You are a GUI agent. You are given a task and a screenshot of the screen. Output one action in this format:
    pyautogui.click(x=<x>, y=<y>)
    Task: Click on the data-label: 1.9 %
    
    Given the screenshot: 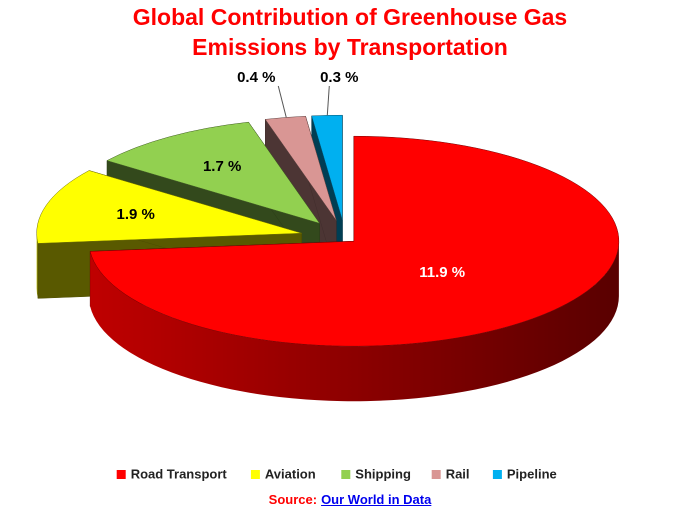 What is the action you would take?
    pyautogui.click(x=136, y=214)
    